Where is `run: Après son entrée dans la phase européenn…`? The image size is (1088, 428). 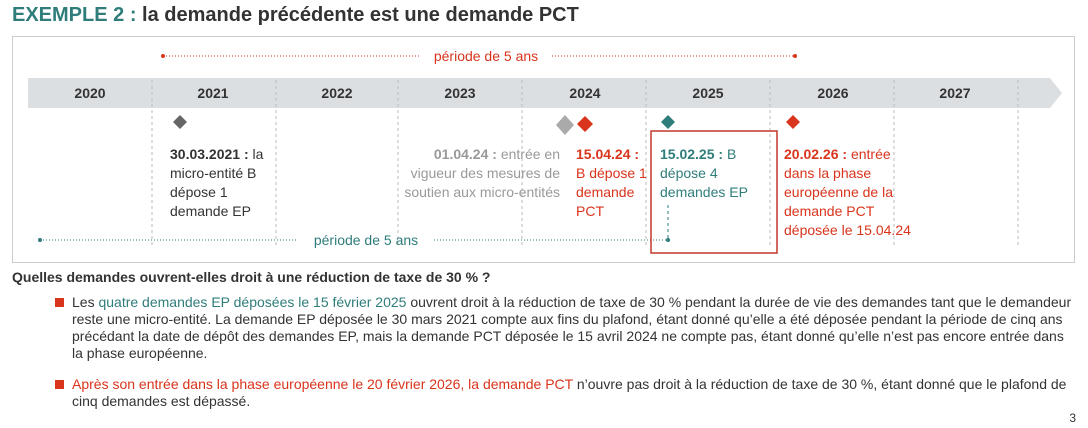 run: Après son entrée dans la phase européenn… is located at coordinates (322, 384).